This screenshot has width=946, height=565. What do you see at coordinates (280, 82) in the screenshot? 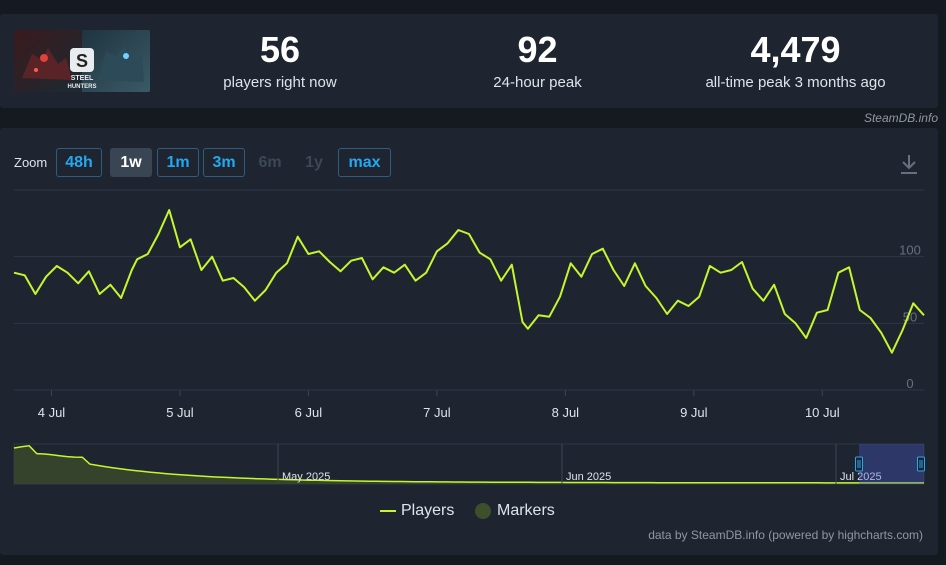
I see `current-players-label: players right now` at bounding box center [280, 82].